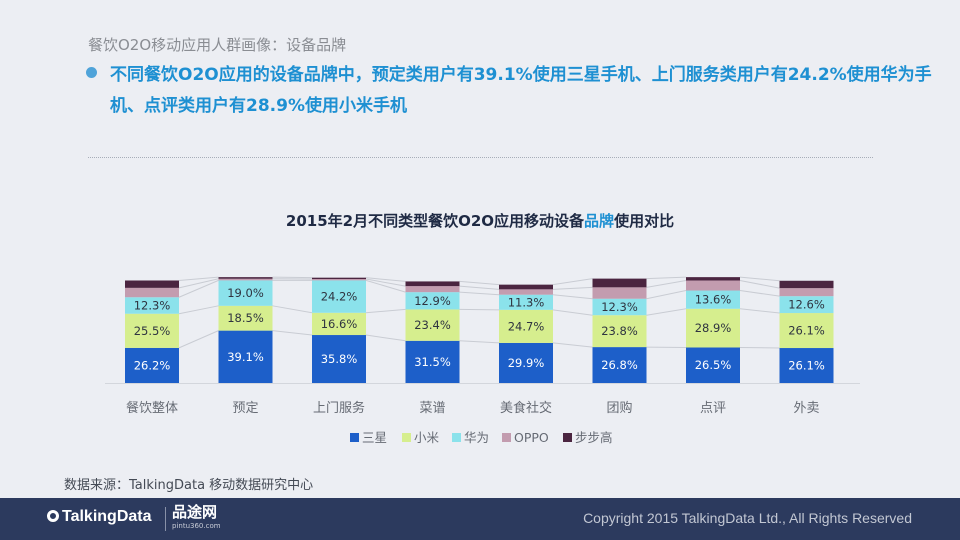 This screenshot has width=960, height=540. I want to click on category-label: 预定, so click(245, 408).